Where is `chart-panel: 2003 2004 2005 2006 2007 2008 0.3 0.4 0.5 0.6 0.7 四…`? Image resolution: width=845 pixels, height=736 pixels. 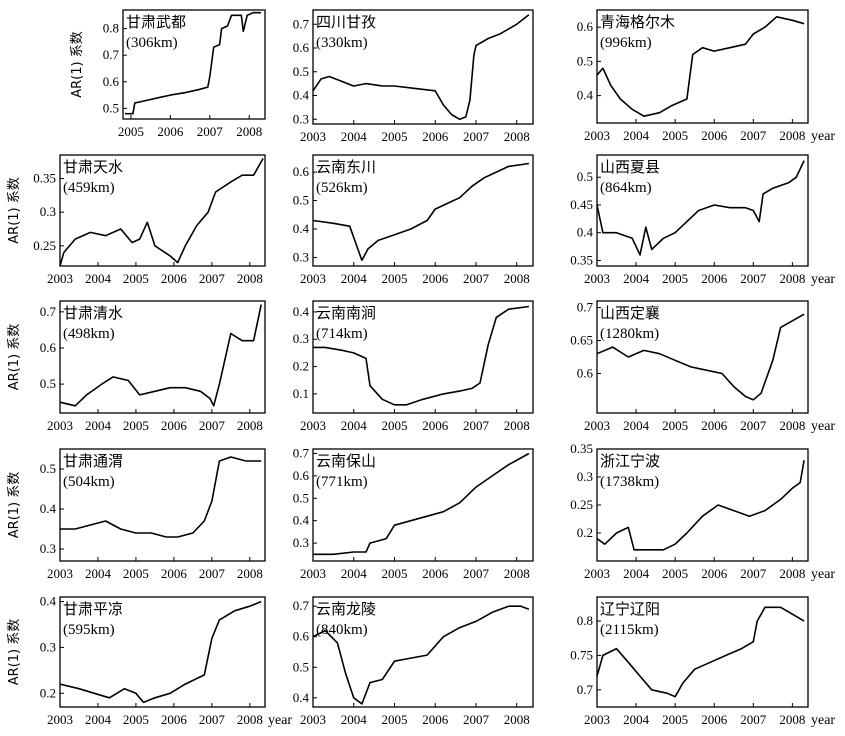 chart-panel: 2003 2004 2005 2006 2007 2008 0.3 0.4 0.5 0.6 0.7 四… is located at coordinates (413, 76).